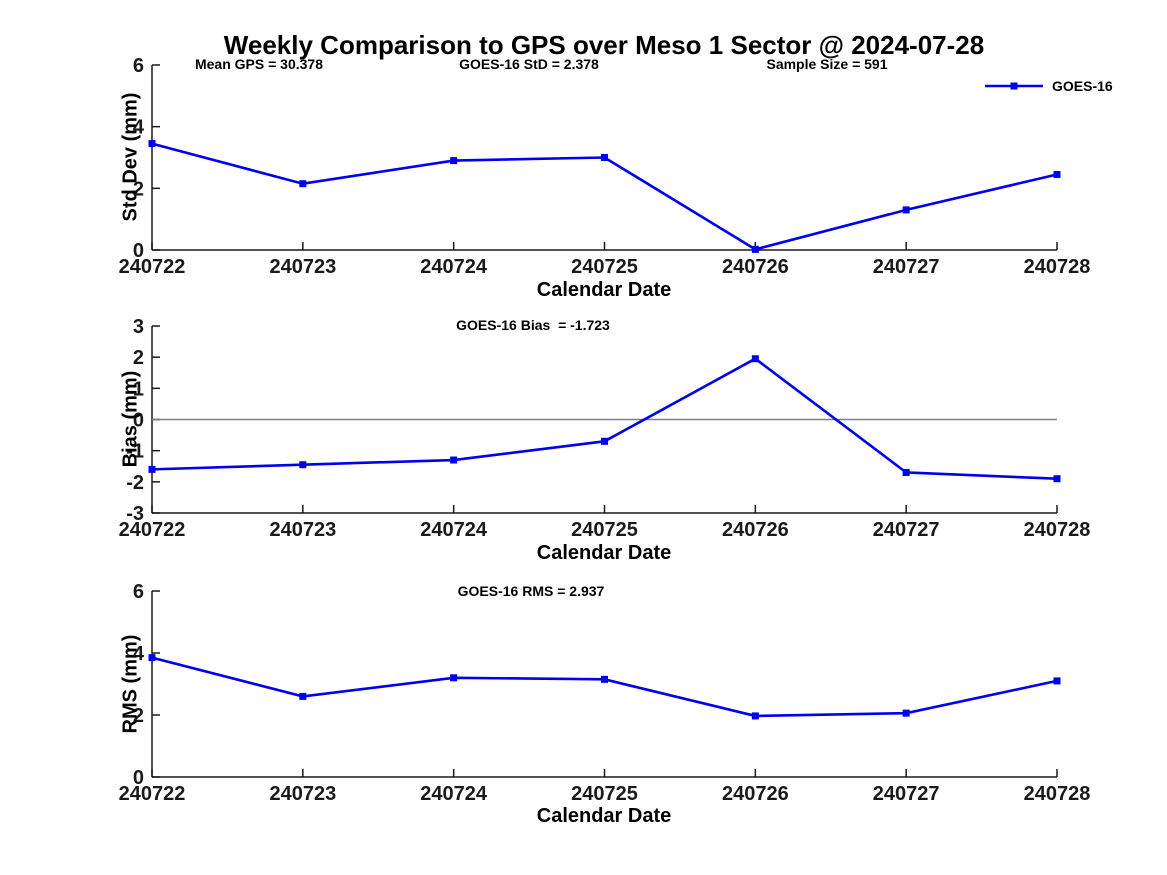  What do you see at coordinates (531, 591) in the screenshot?
I see `annotation-goes16-rms: GOES-16 RMS = 2.937` at bounding box center [531, 591].